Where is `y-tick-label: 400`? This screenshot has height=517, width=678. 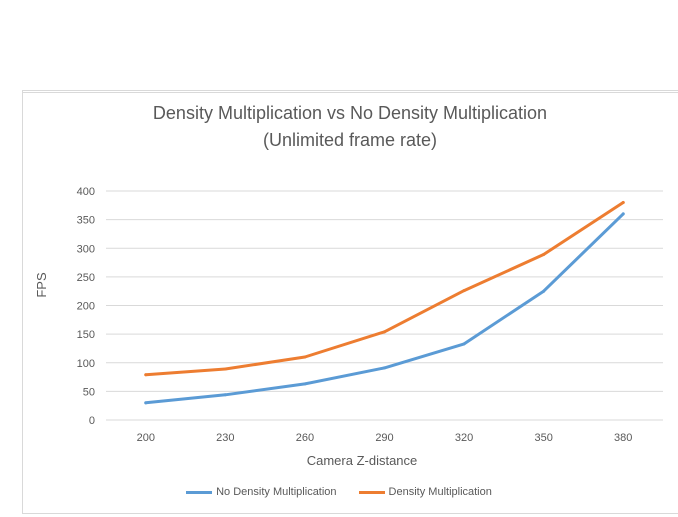
y-tick-label: 400 is located at coordinates (86, 192).